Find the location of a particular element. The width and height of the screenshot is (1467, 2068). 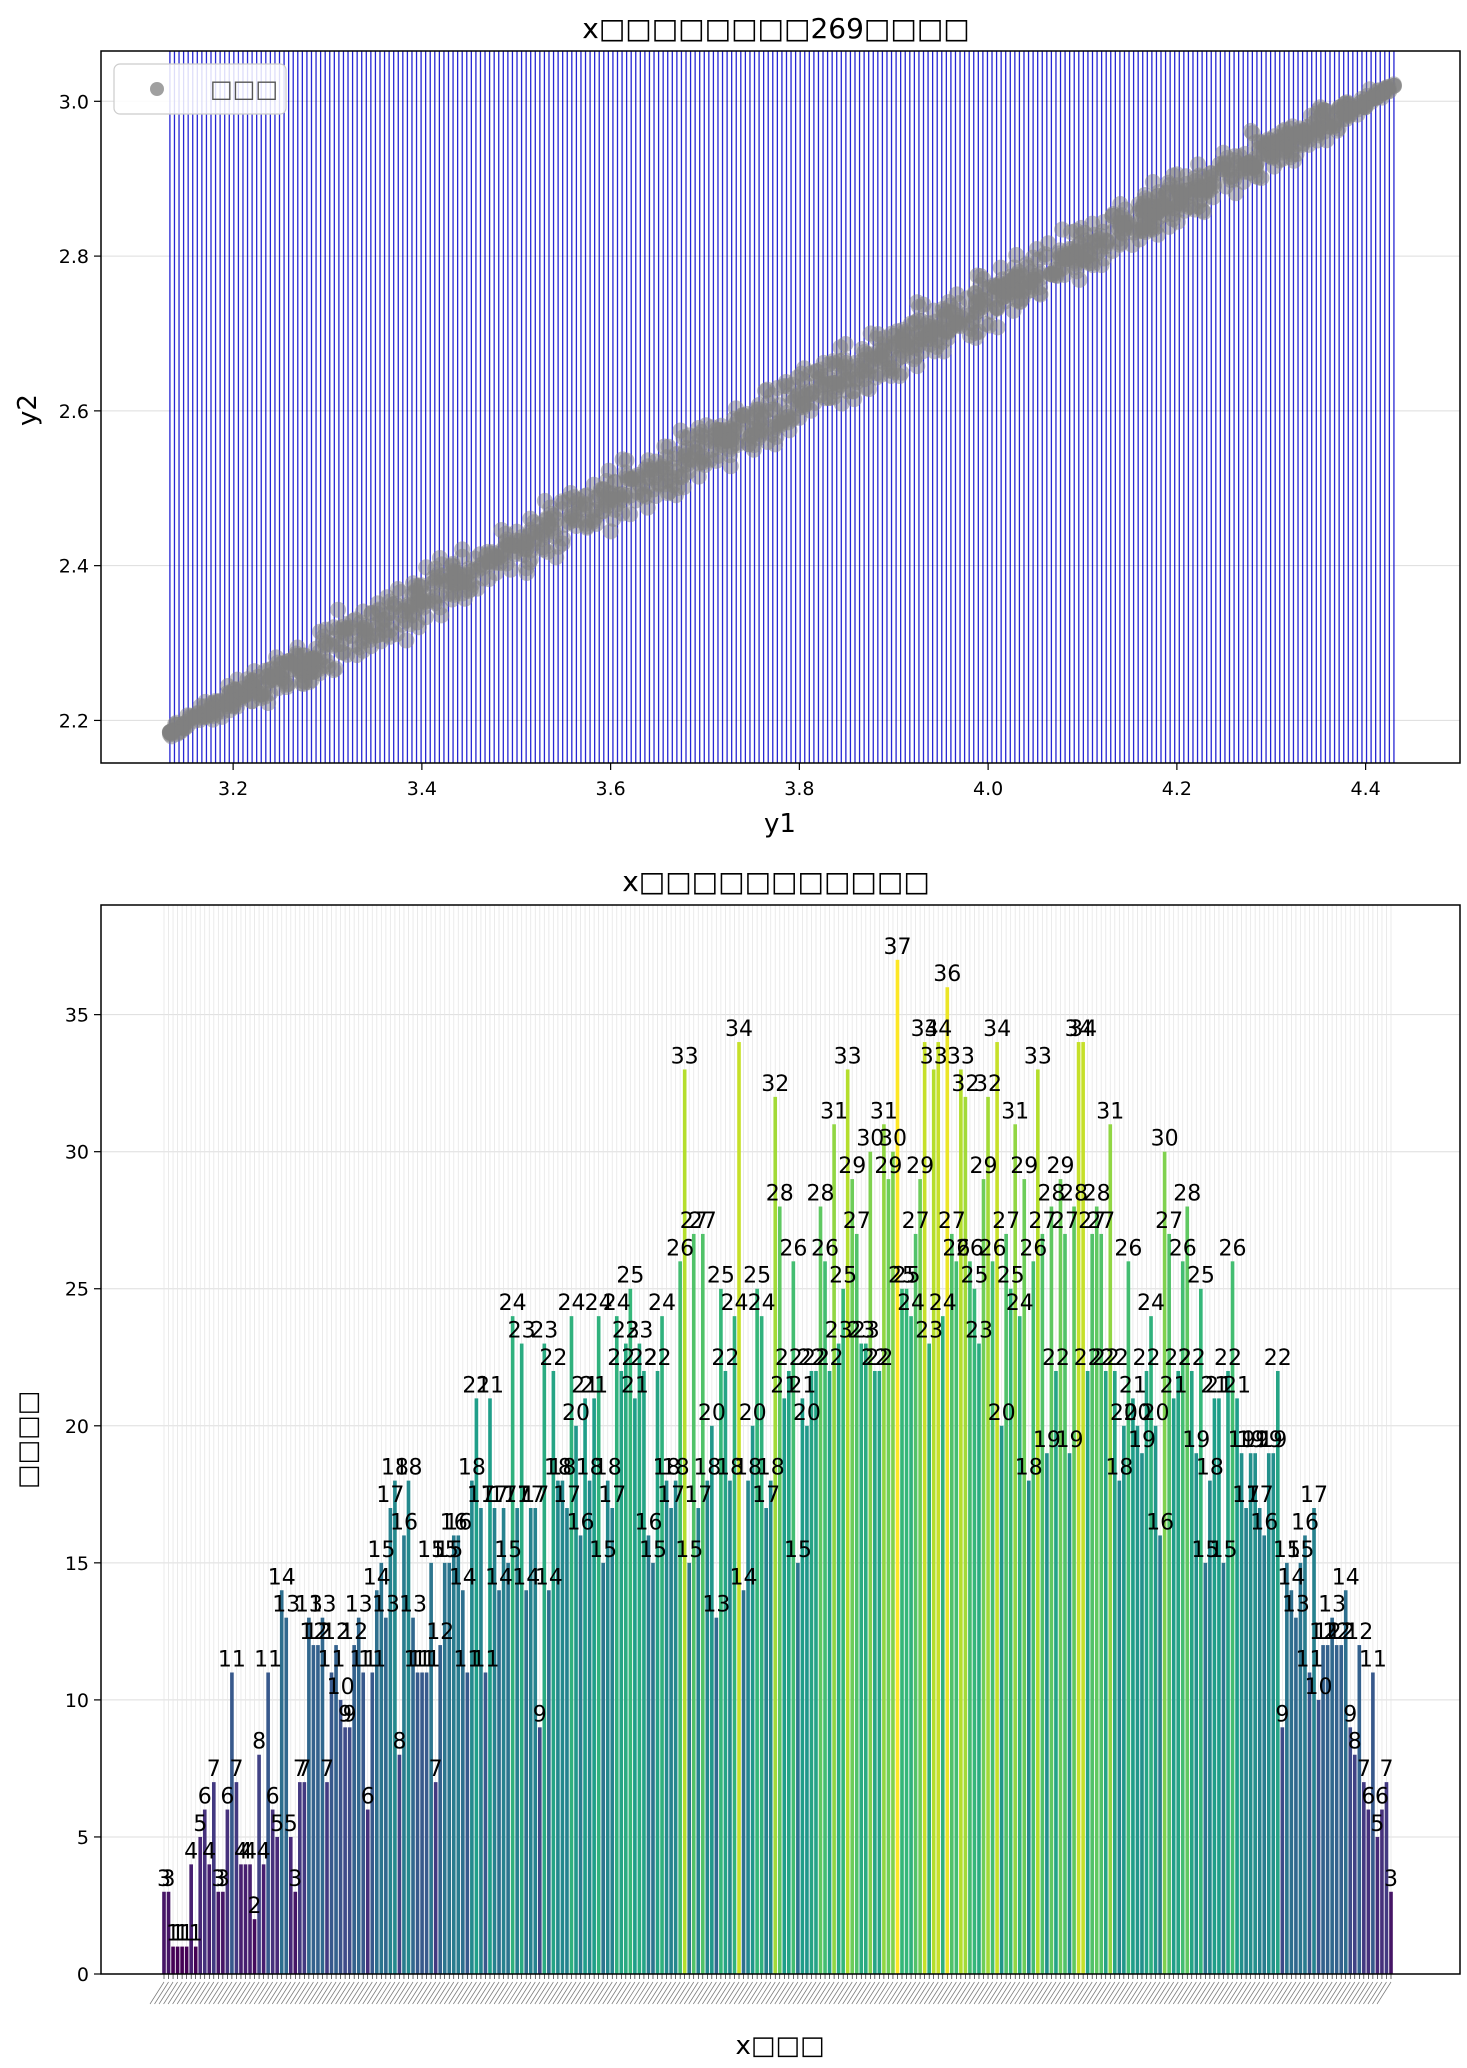

bar-value-label: 1 is located at coordinates (196, 1934).